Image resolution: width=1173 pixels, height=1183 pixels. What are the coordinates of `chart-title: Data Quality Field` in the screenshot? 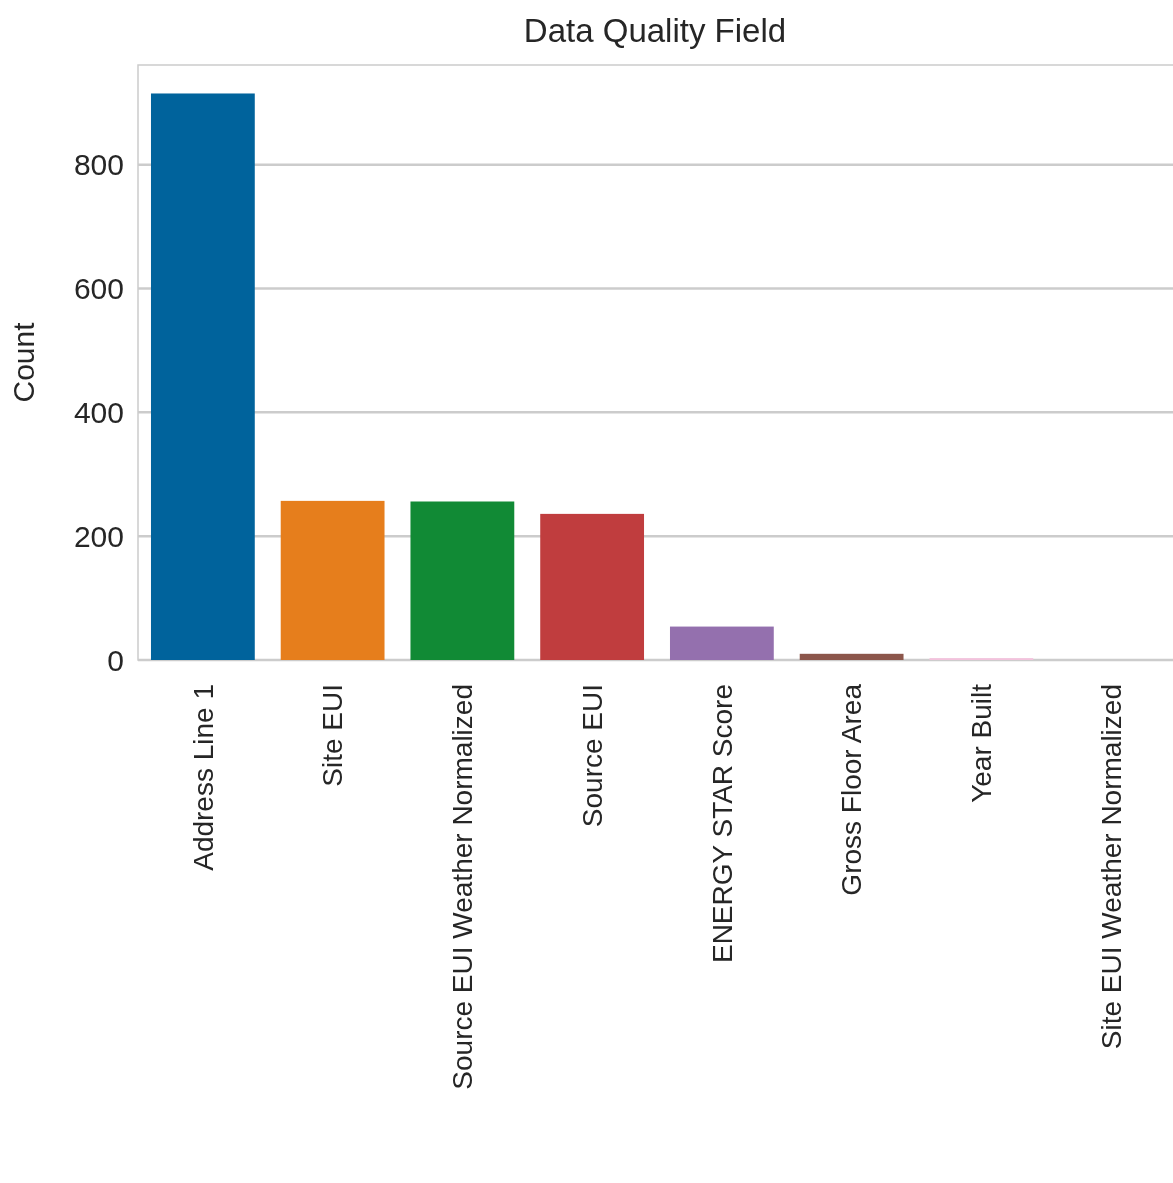 It's located at (655, 30).